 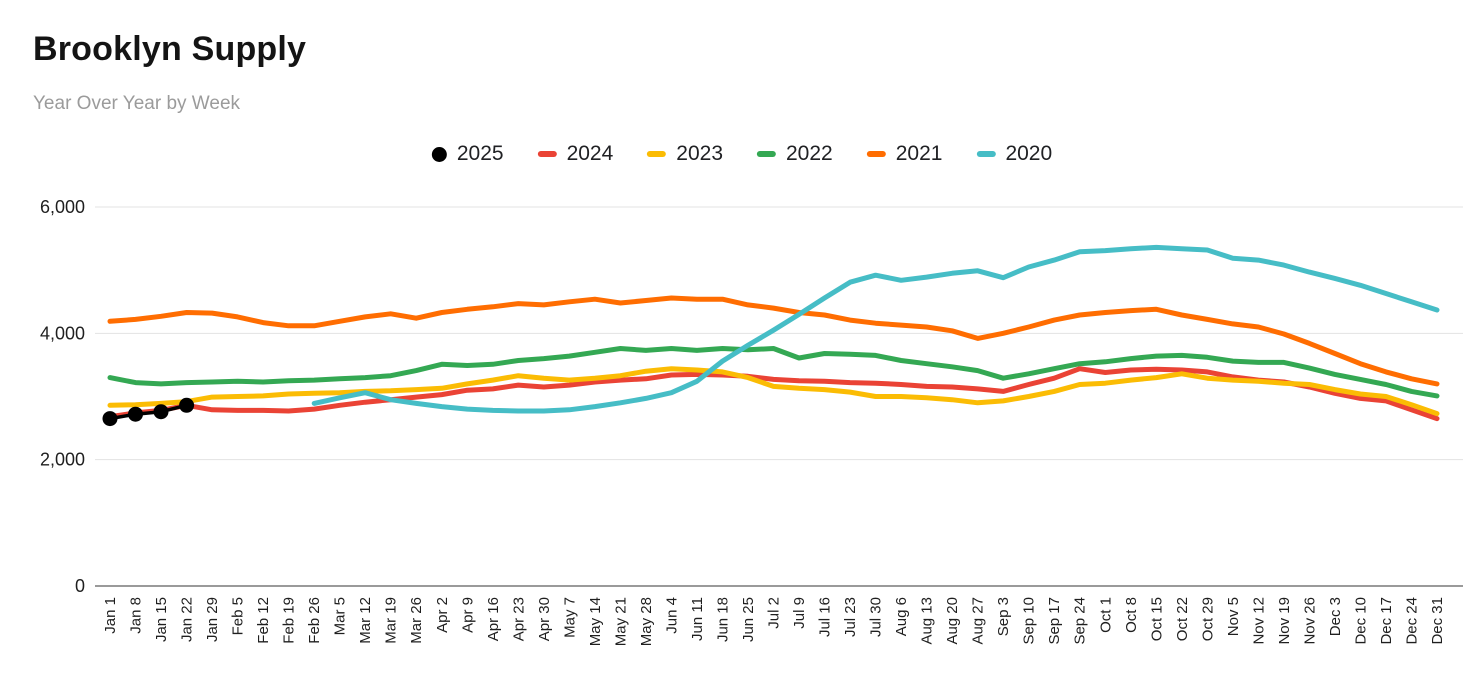 What do you see at coordinates (547, 154) in the screenshot?
I see `legend-swatch-2024` at bounding box center [547, 154].